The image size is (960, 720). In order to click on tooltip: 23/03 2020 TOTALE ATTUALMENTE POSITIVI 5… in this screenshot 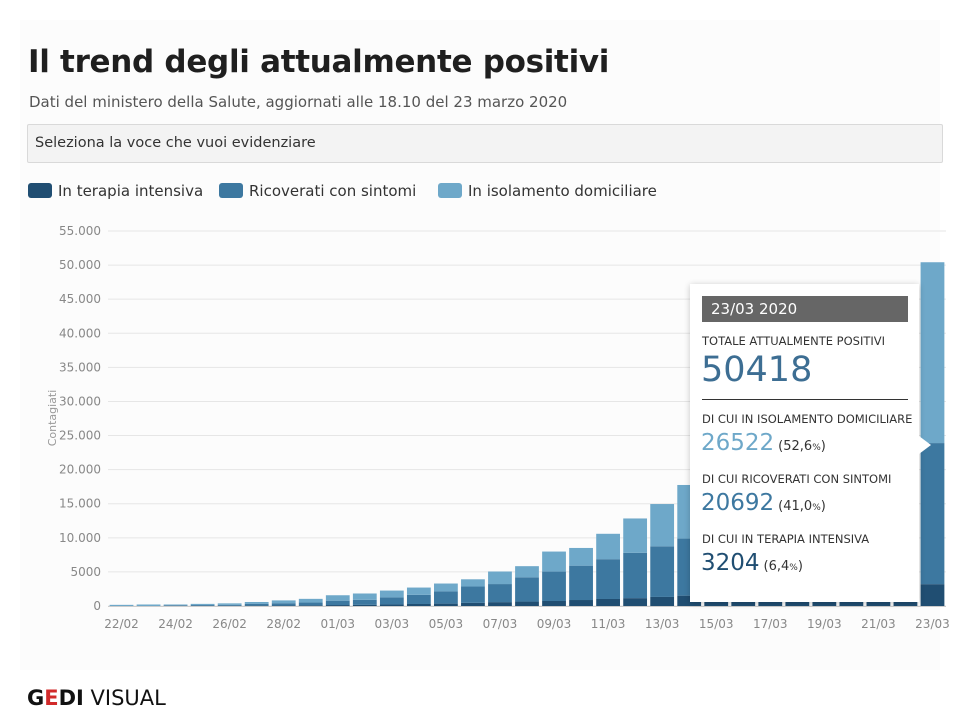, I will do `click(804, 443)`.